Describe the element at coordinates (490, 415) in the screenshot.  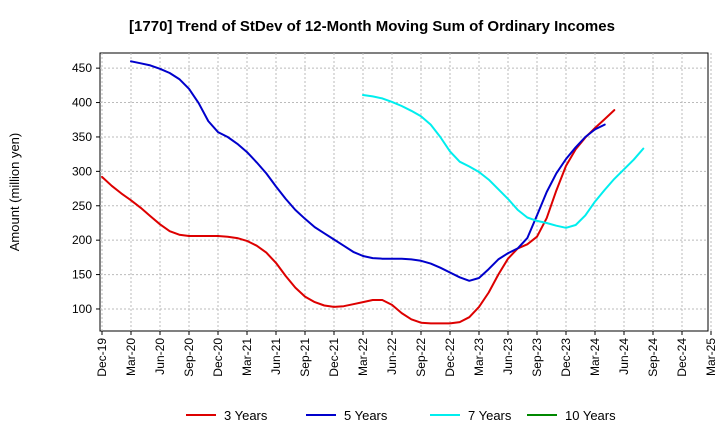
I see `legend-label: 7 Years` at that location.